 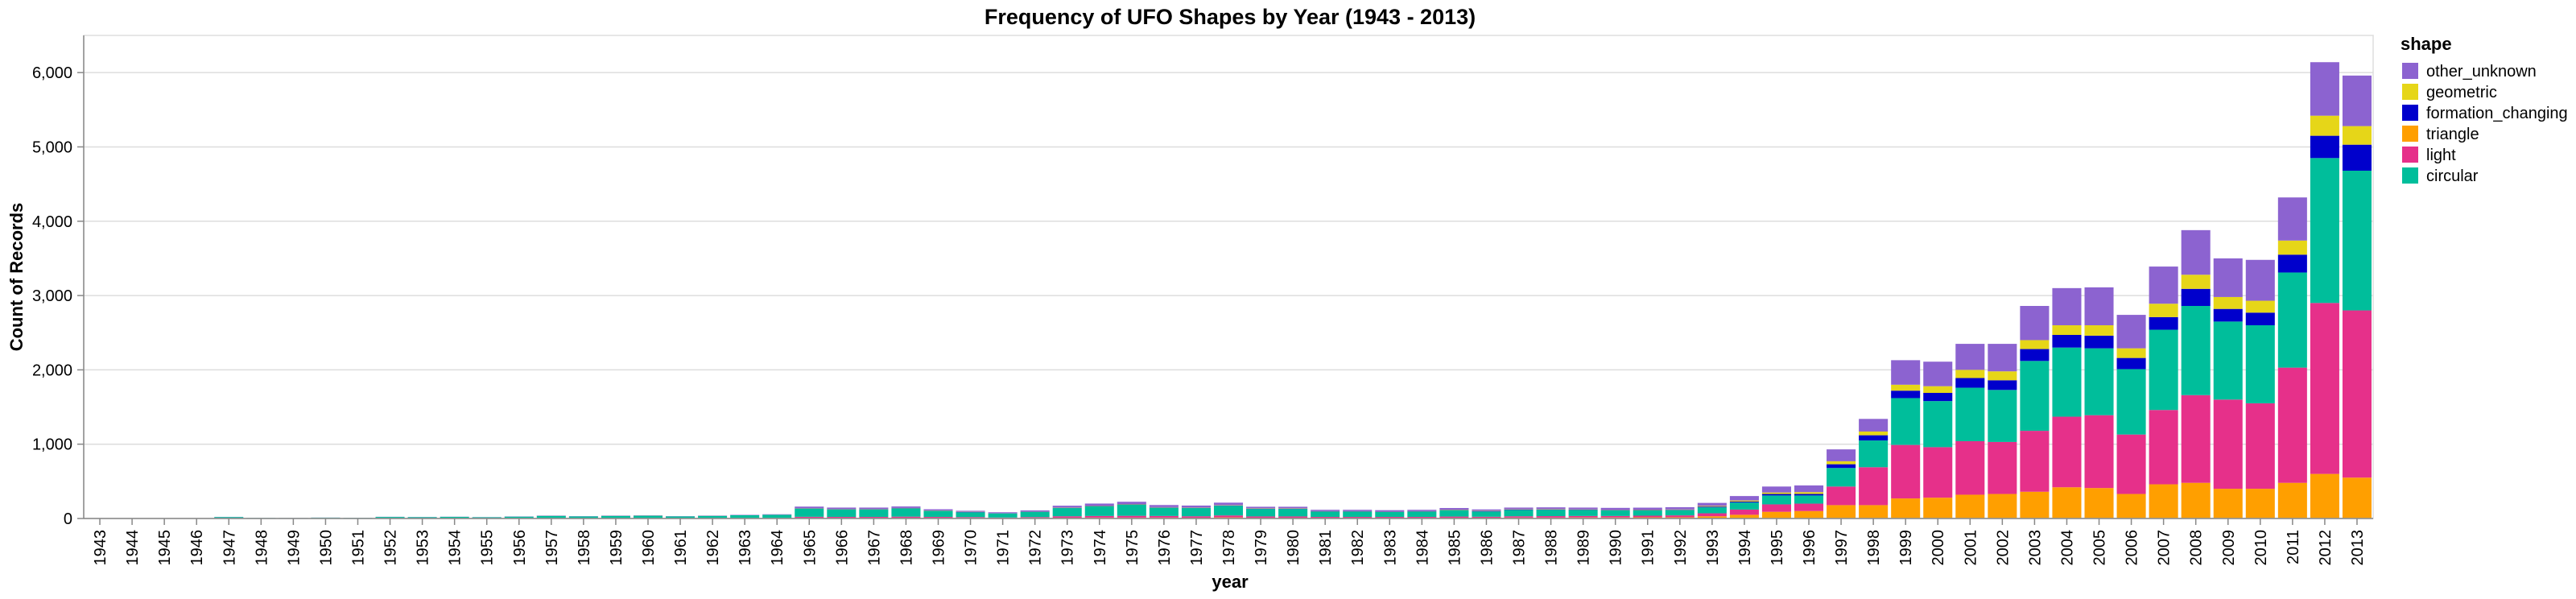 What do you see at coordinates (133, 548) in the screenshot?
I see `x-tick-label: 1944` at bounding box center [133, 548].